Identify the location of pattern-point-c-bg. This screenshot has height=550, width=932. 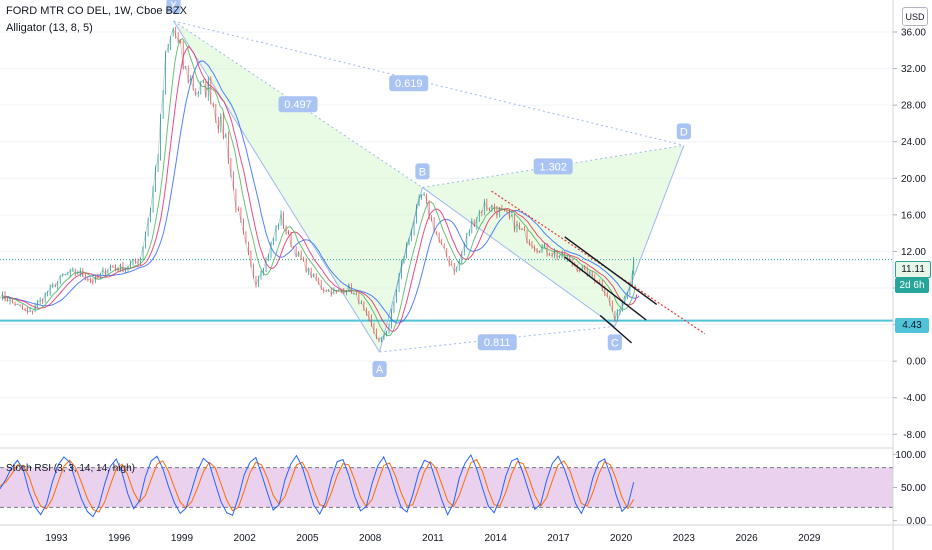
(614, 342).